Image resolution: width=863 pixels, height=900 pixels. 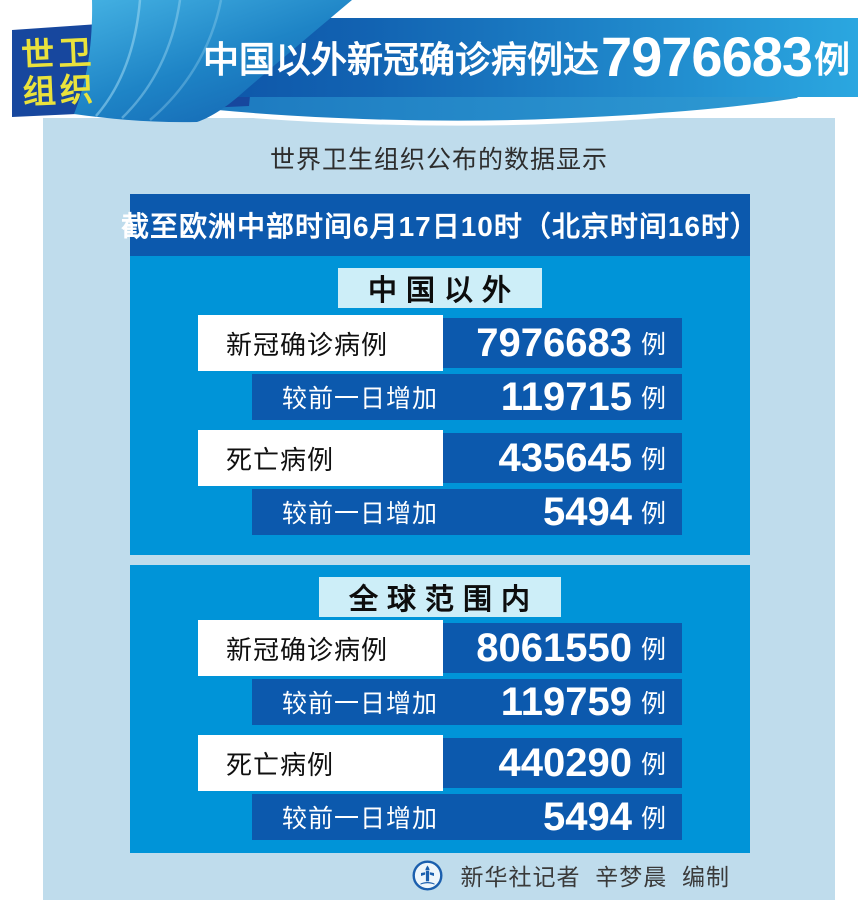 I want to click on title-prefix: 中国以外新冠确诊病例达, so click(x=400, y=59).